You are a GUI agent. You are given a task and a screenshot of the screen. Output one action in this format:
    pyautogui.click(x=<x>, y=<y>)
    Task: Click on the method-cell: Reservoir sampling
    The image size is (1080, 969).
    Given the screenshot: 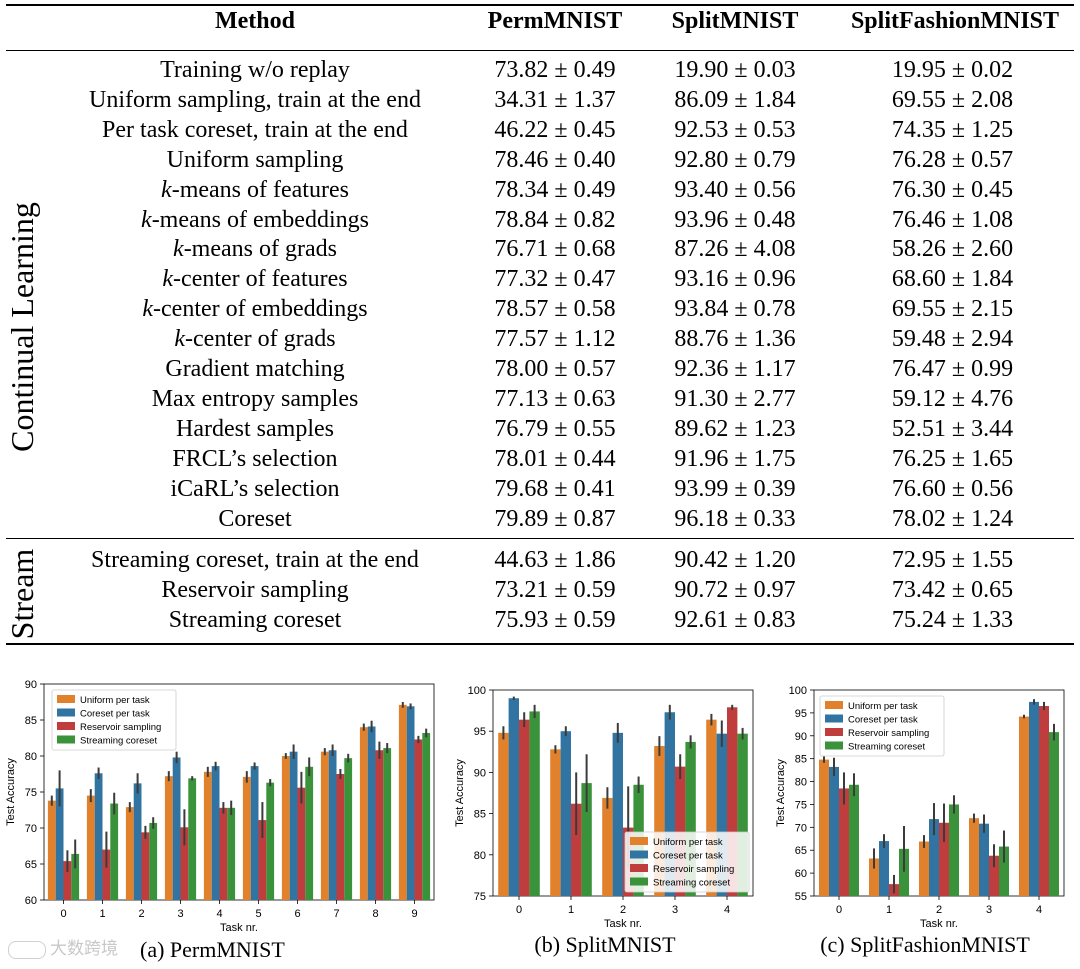 What is the action you would take?
    pyautogui.click(x=255, y=590)
    